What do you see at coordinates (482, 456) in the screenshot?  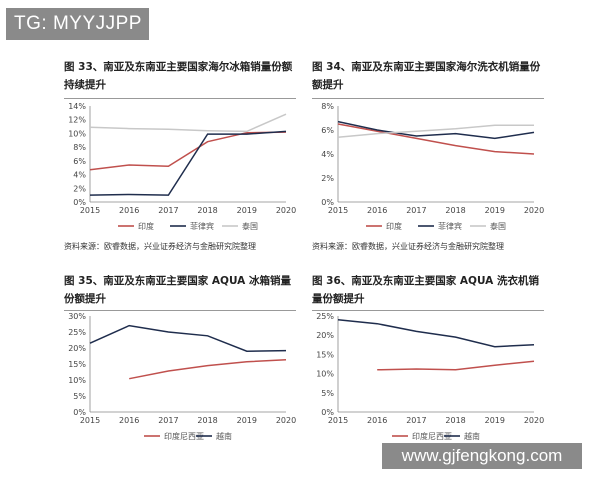 I see `watermark: www.gjfengkong.com` at bounding box center [482, 456].